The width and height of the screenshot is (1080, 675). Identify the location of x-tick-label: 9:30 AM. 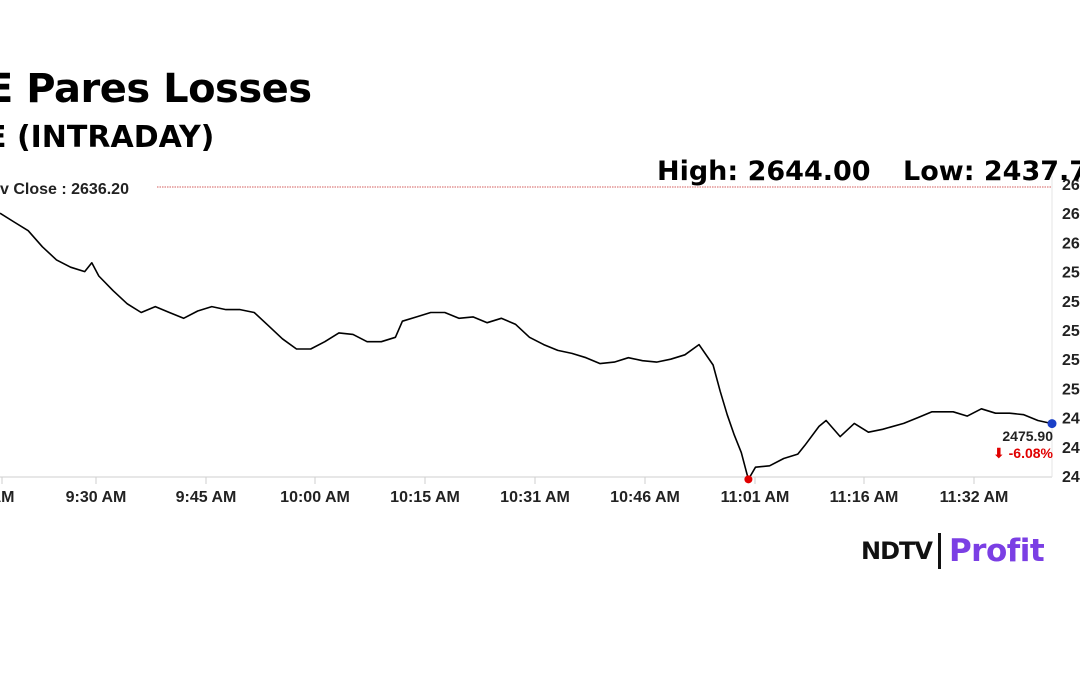
(96, 497).